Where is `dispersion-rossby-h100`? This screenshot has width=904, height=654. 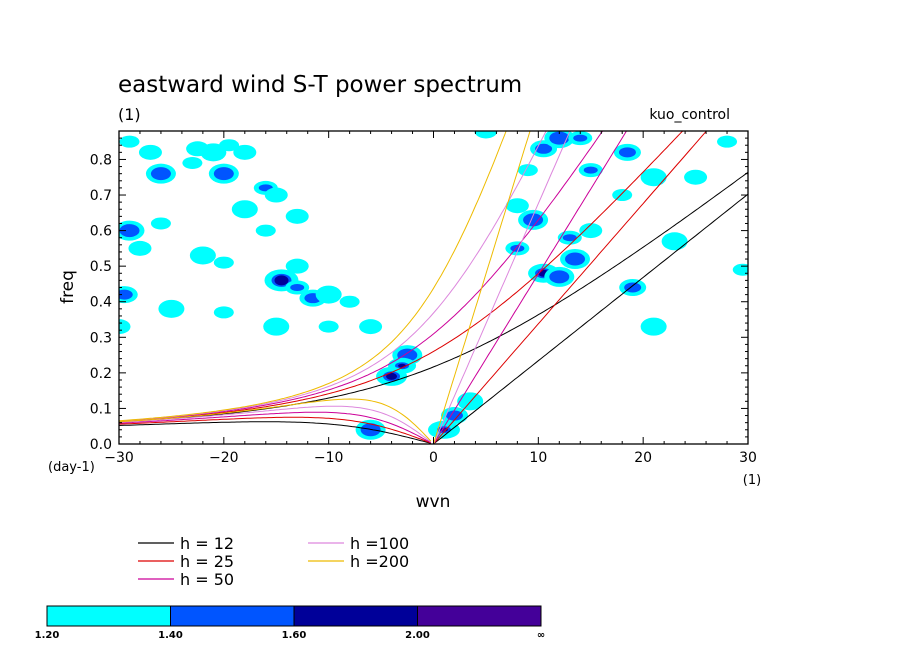 dispersion-rossby-h100 is located at coordinates (275, 424).